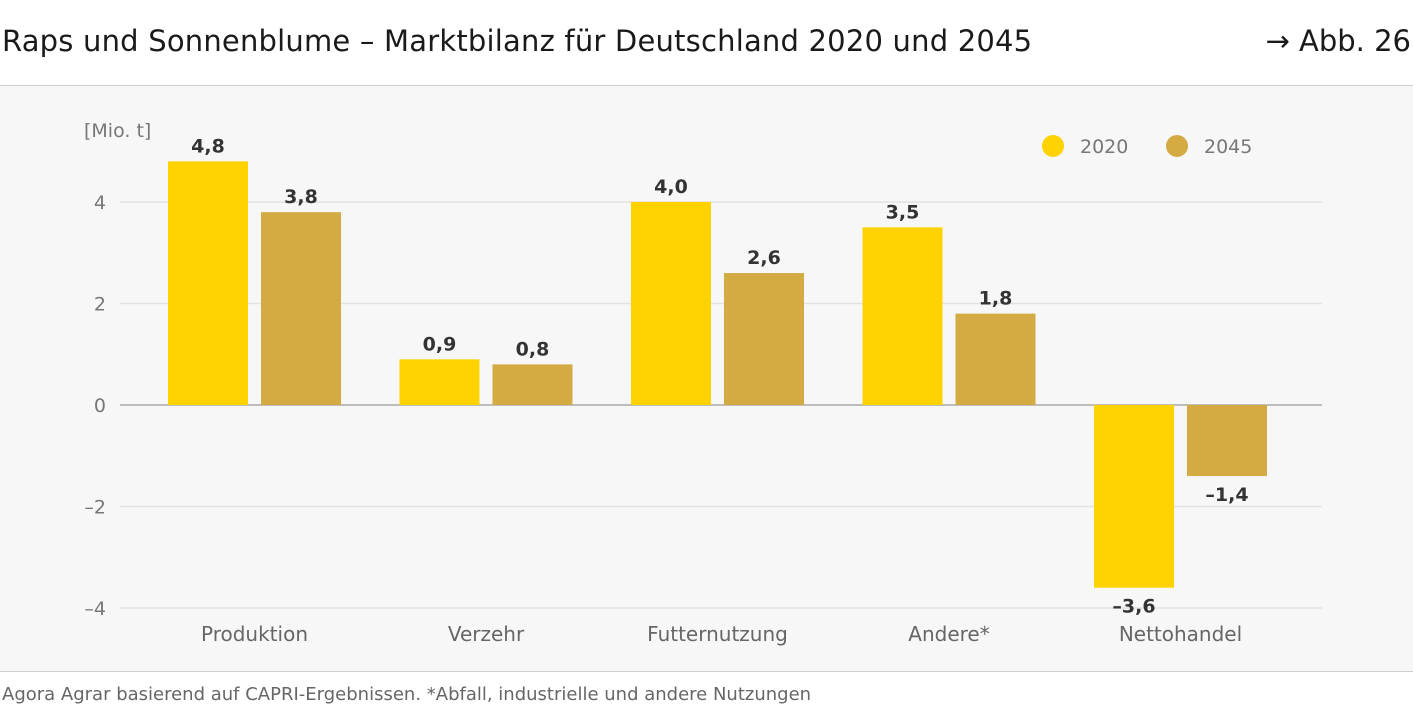  I want to click on y-tick-label: 4, so click(100, 203).